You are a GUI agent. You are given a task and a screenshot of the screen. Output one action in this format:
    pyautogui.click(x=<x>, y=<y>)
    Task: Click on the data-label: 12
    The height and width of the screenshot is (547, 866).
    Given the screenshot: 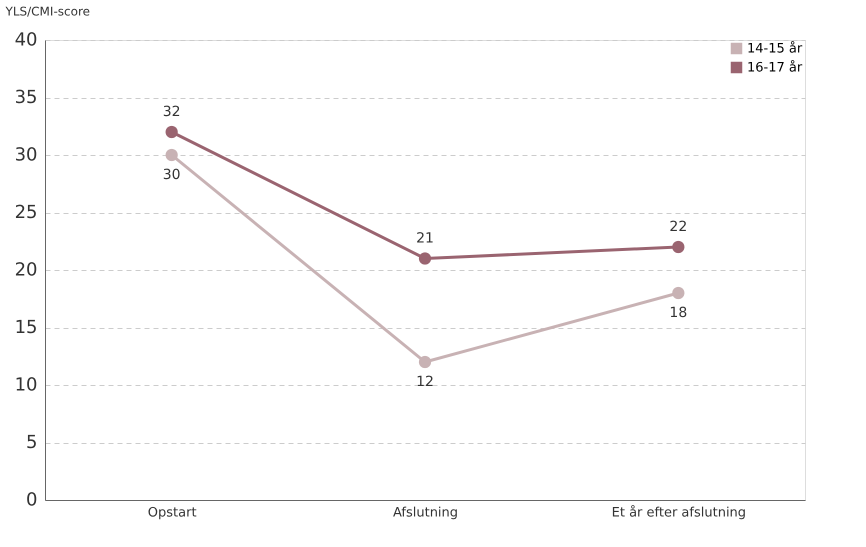 What is the action you would take?
    pyautogui.click(x=425, y=382)
    